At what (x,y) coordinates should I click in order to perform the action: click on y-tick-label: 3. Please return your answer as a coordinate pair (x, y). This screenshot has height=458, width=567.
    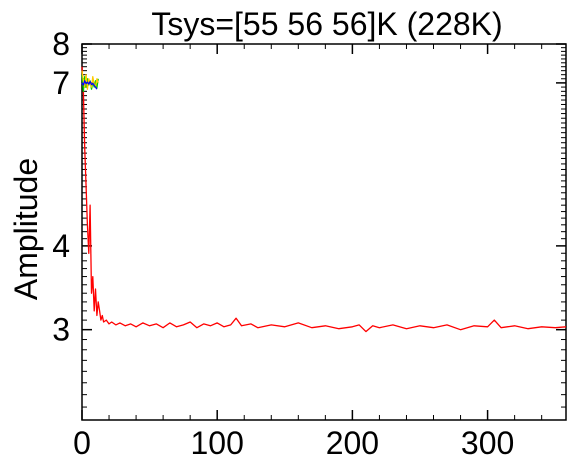
    Looking at the image, I should click on (61, 330).